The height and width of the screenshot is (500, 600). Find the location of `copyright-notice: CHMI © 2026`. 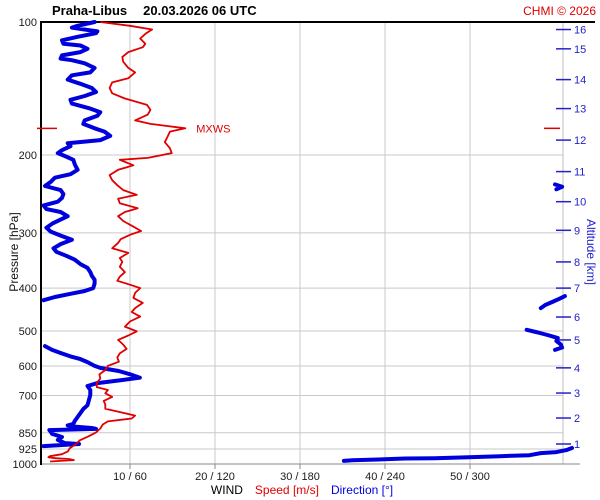

copyright-notice: CHMI © 2026 is located at coordinates (559, 11).